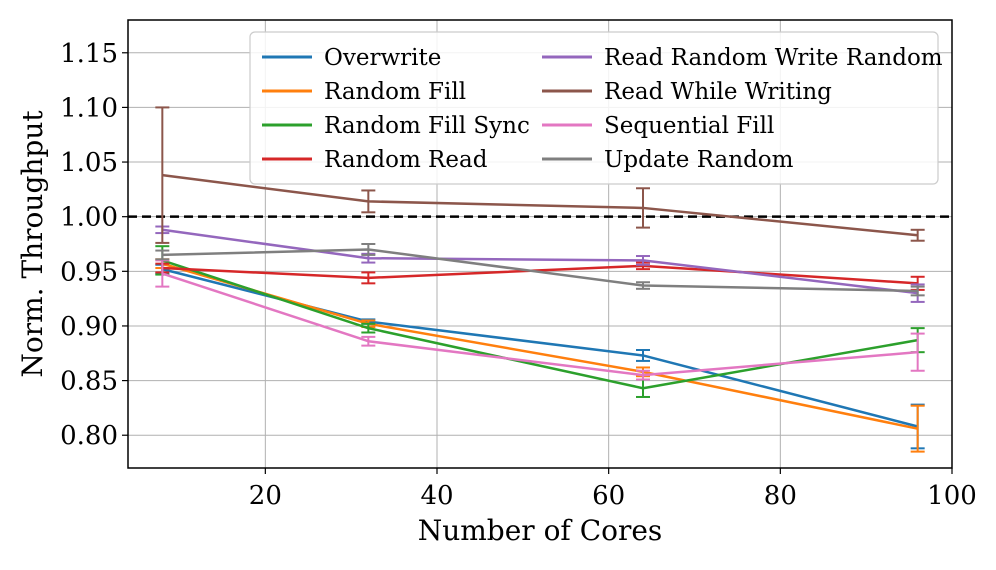 The image size is (996, 570). Describe the element at coordinates (89, 108) in the screenshot. I see `y-tick-label: 1.10` at that location.